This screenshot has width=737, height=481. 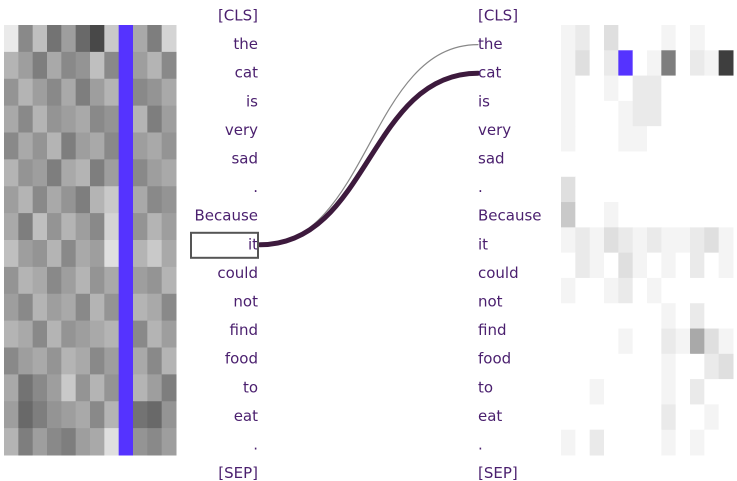 I want to click on left-token: cat, so click(x=246, y=73).